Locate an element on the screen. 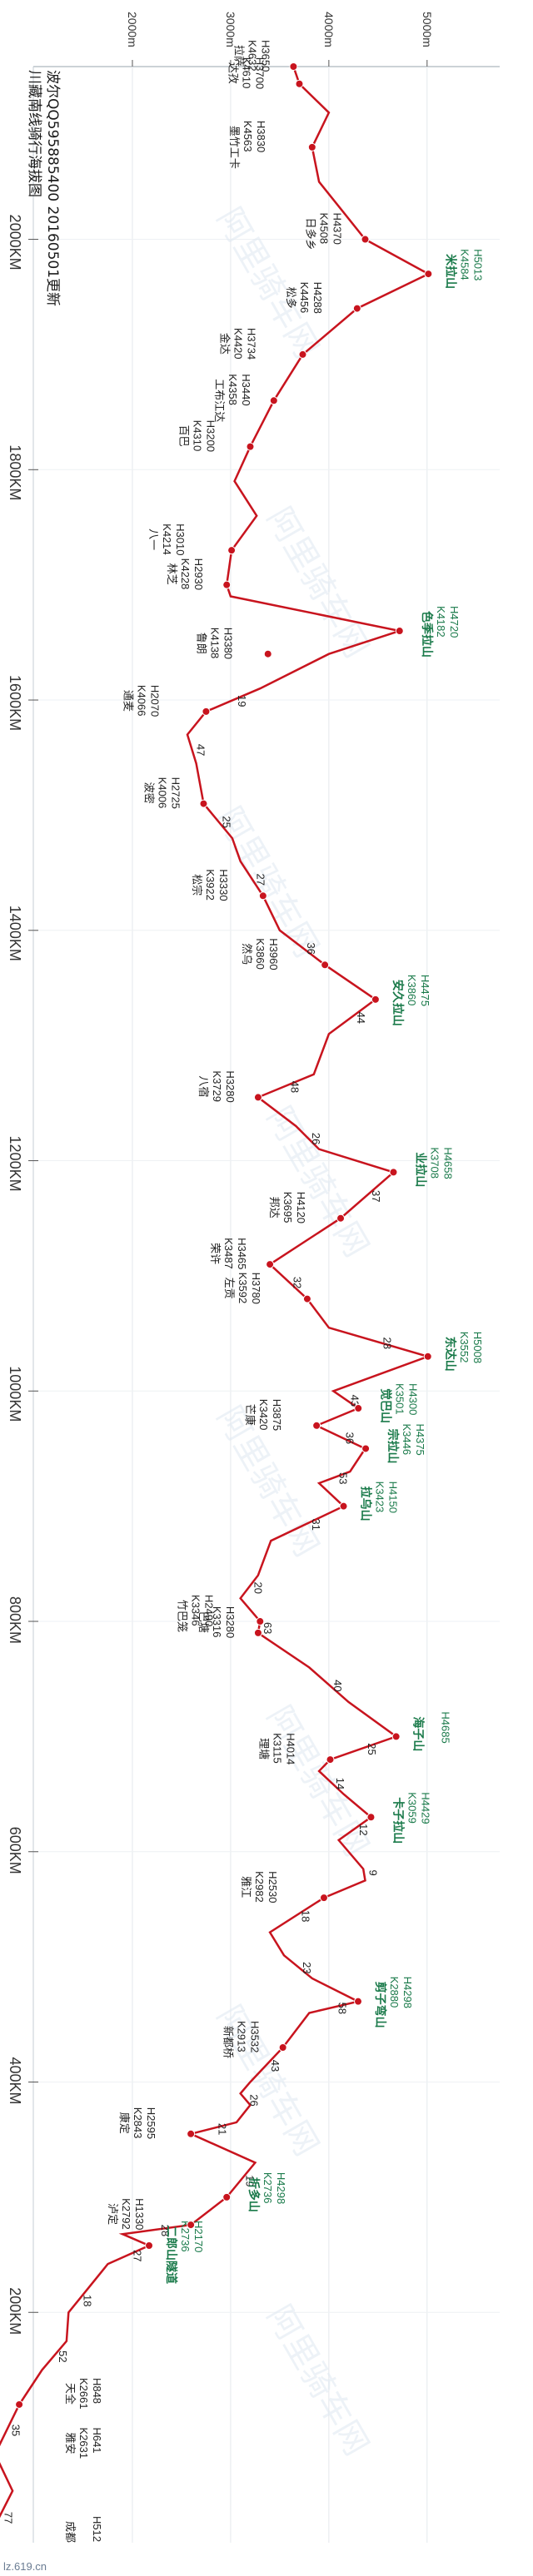  town-name-label: 墨竹工卡 is located at coordinates (235, 147).